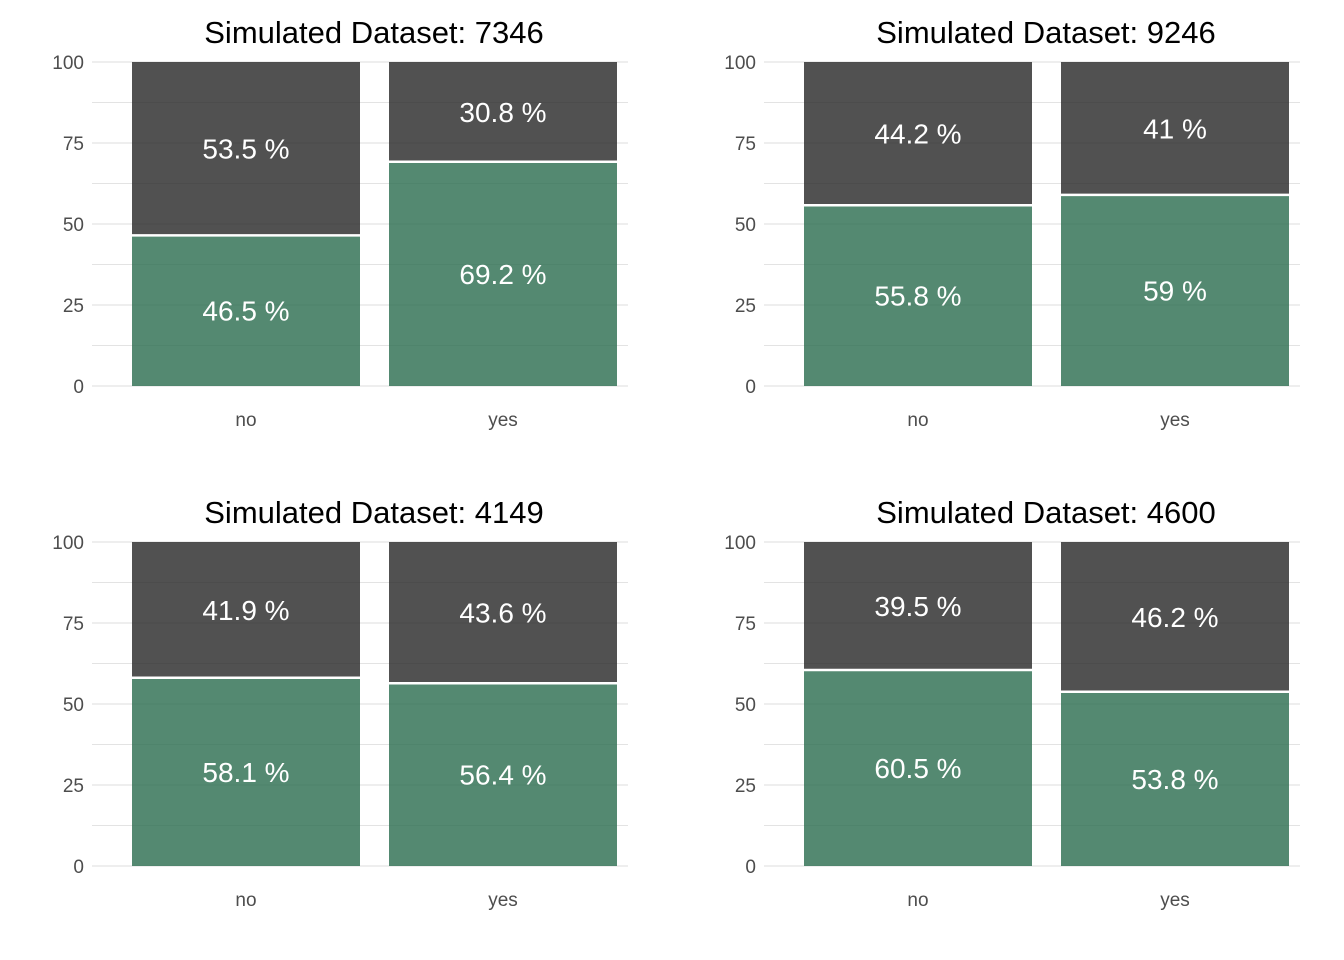 This screenshot has width=1344, height=960. I want to click on bar-value-label: 53.8 %, so click(1174, 779).